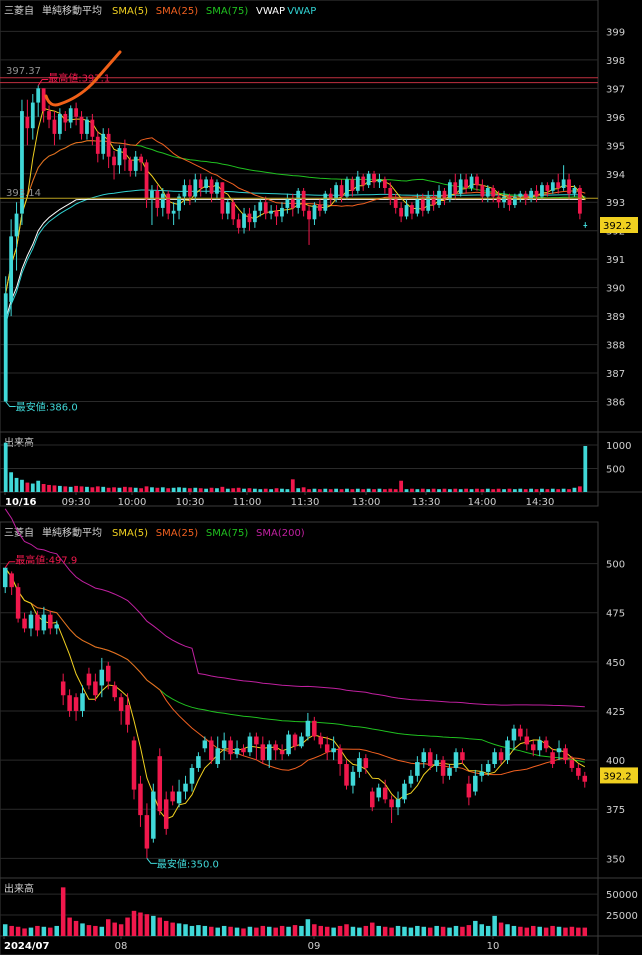  I want to click on legend-item: SMA(25), so click(177, 533).